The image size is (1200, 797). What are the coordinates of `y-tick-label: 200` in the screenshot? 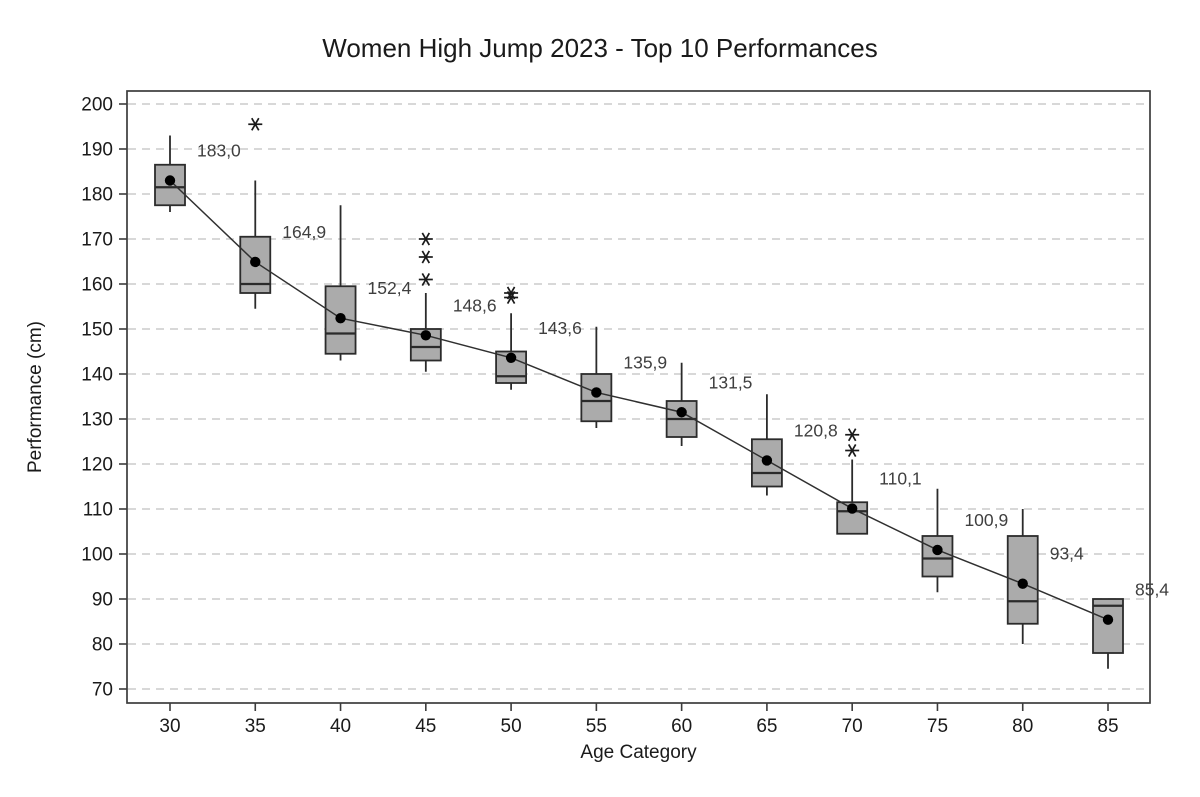 It's located at (97, 105).